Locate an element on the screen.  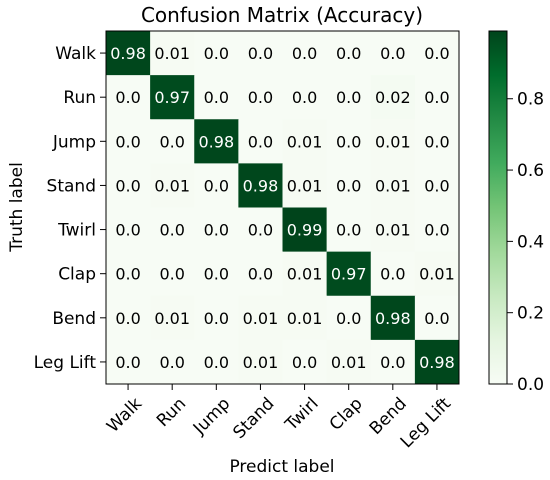
y-axis-label: Truth label is located at coordinates (17, 207).